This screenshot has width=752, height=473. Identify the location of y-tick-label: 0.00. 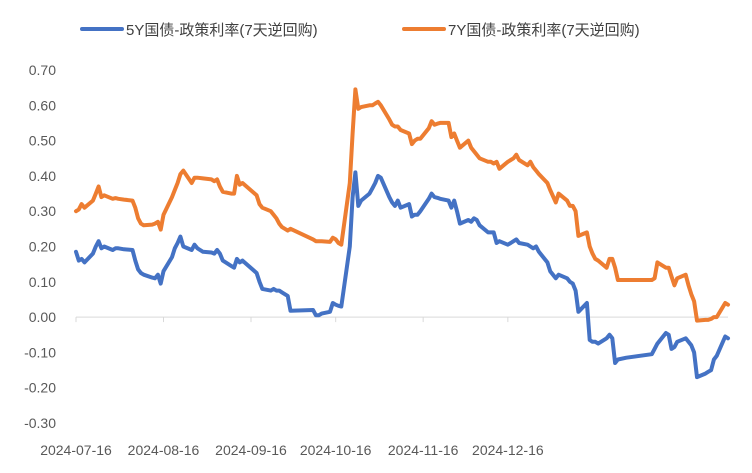
(42, 317).